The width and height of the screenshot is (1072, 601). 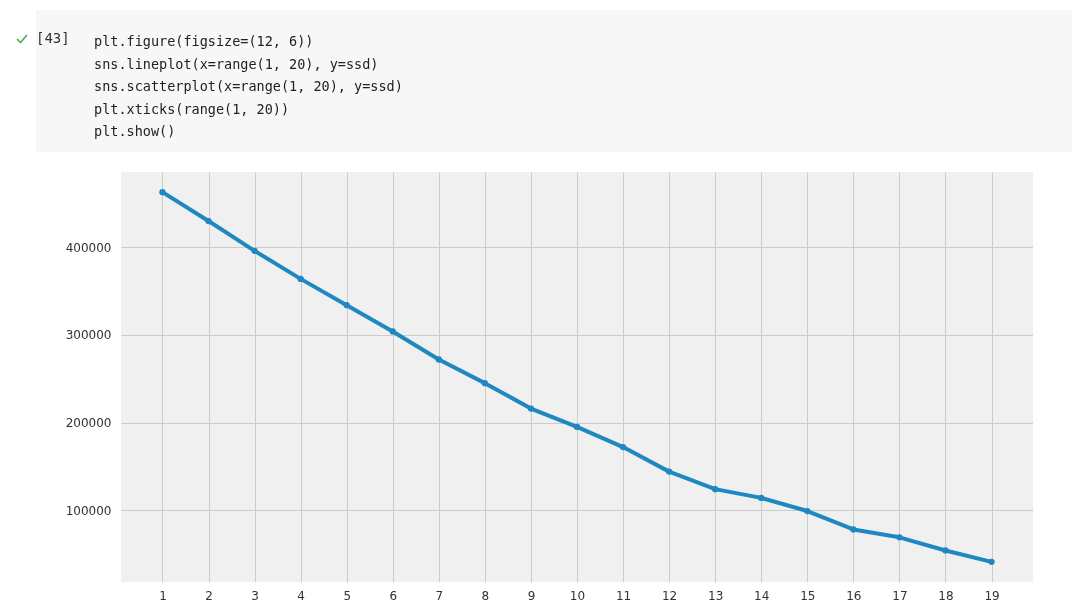 What do you see at coordinates (992, 594) in the screenshot?
I see `x-tick-label: 19` at bounding box center [992, 594].